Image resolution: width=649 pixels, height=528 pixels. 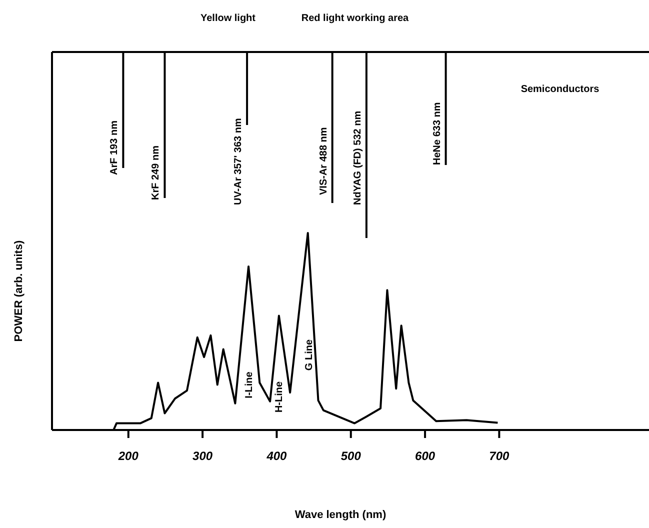 What do you see at coordinates (238, 161) in the screenshot?
I see `ref-line-label: UV-Ar 357' 363 nm` at bounding box center [238, 161].